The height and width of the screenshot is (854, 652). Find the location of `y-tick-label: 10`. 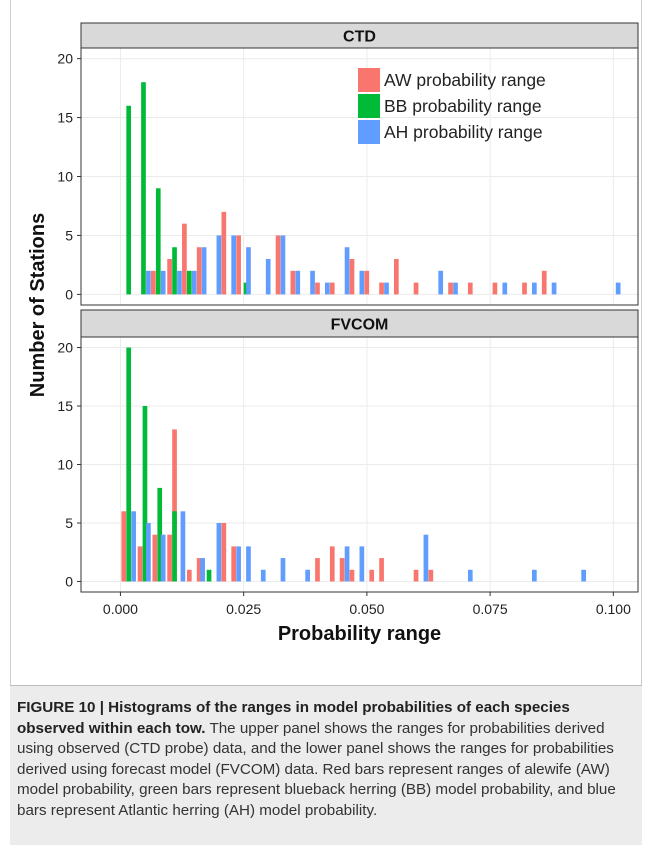

y-tick-label: 10 is located at coordinates (65, 465).